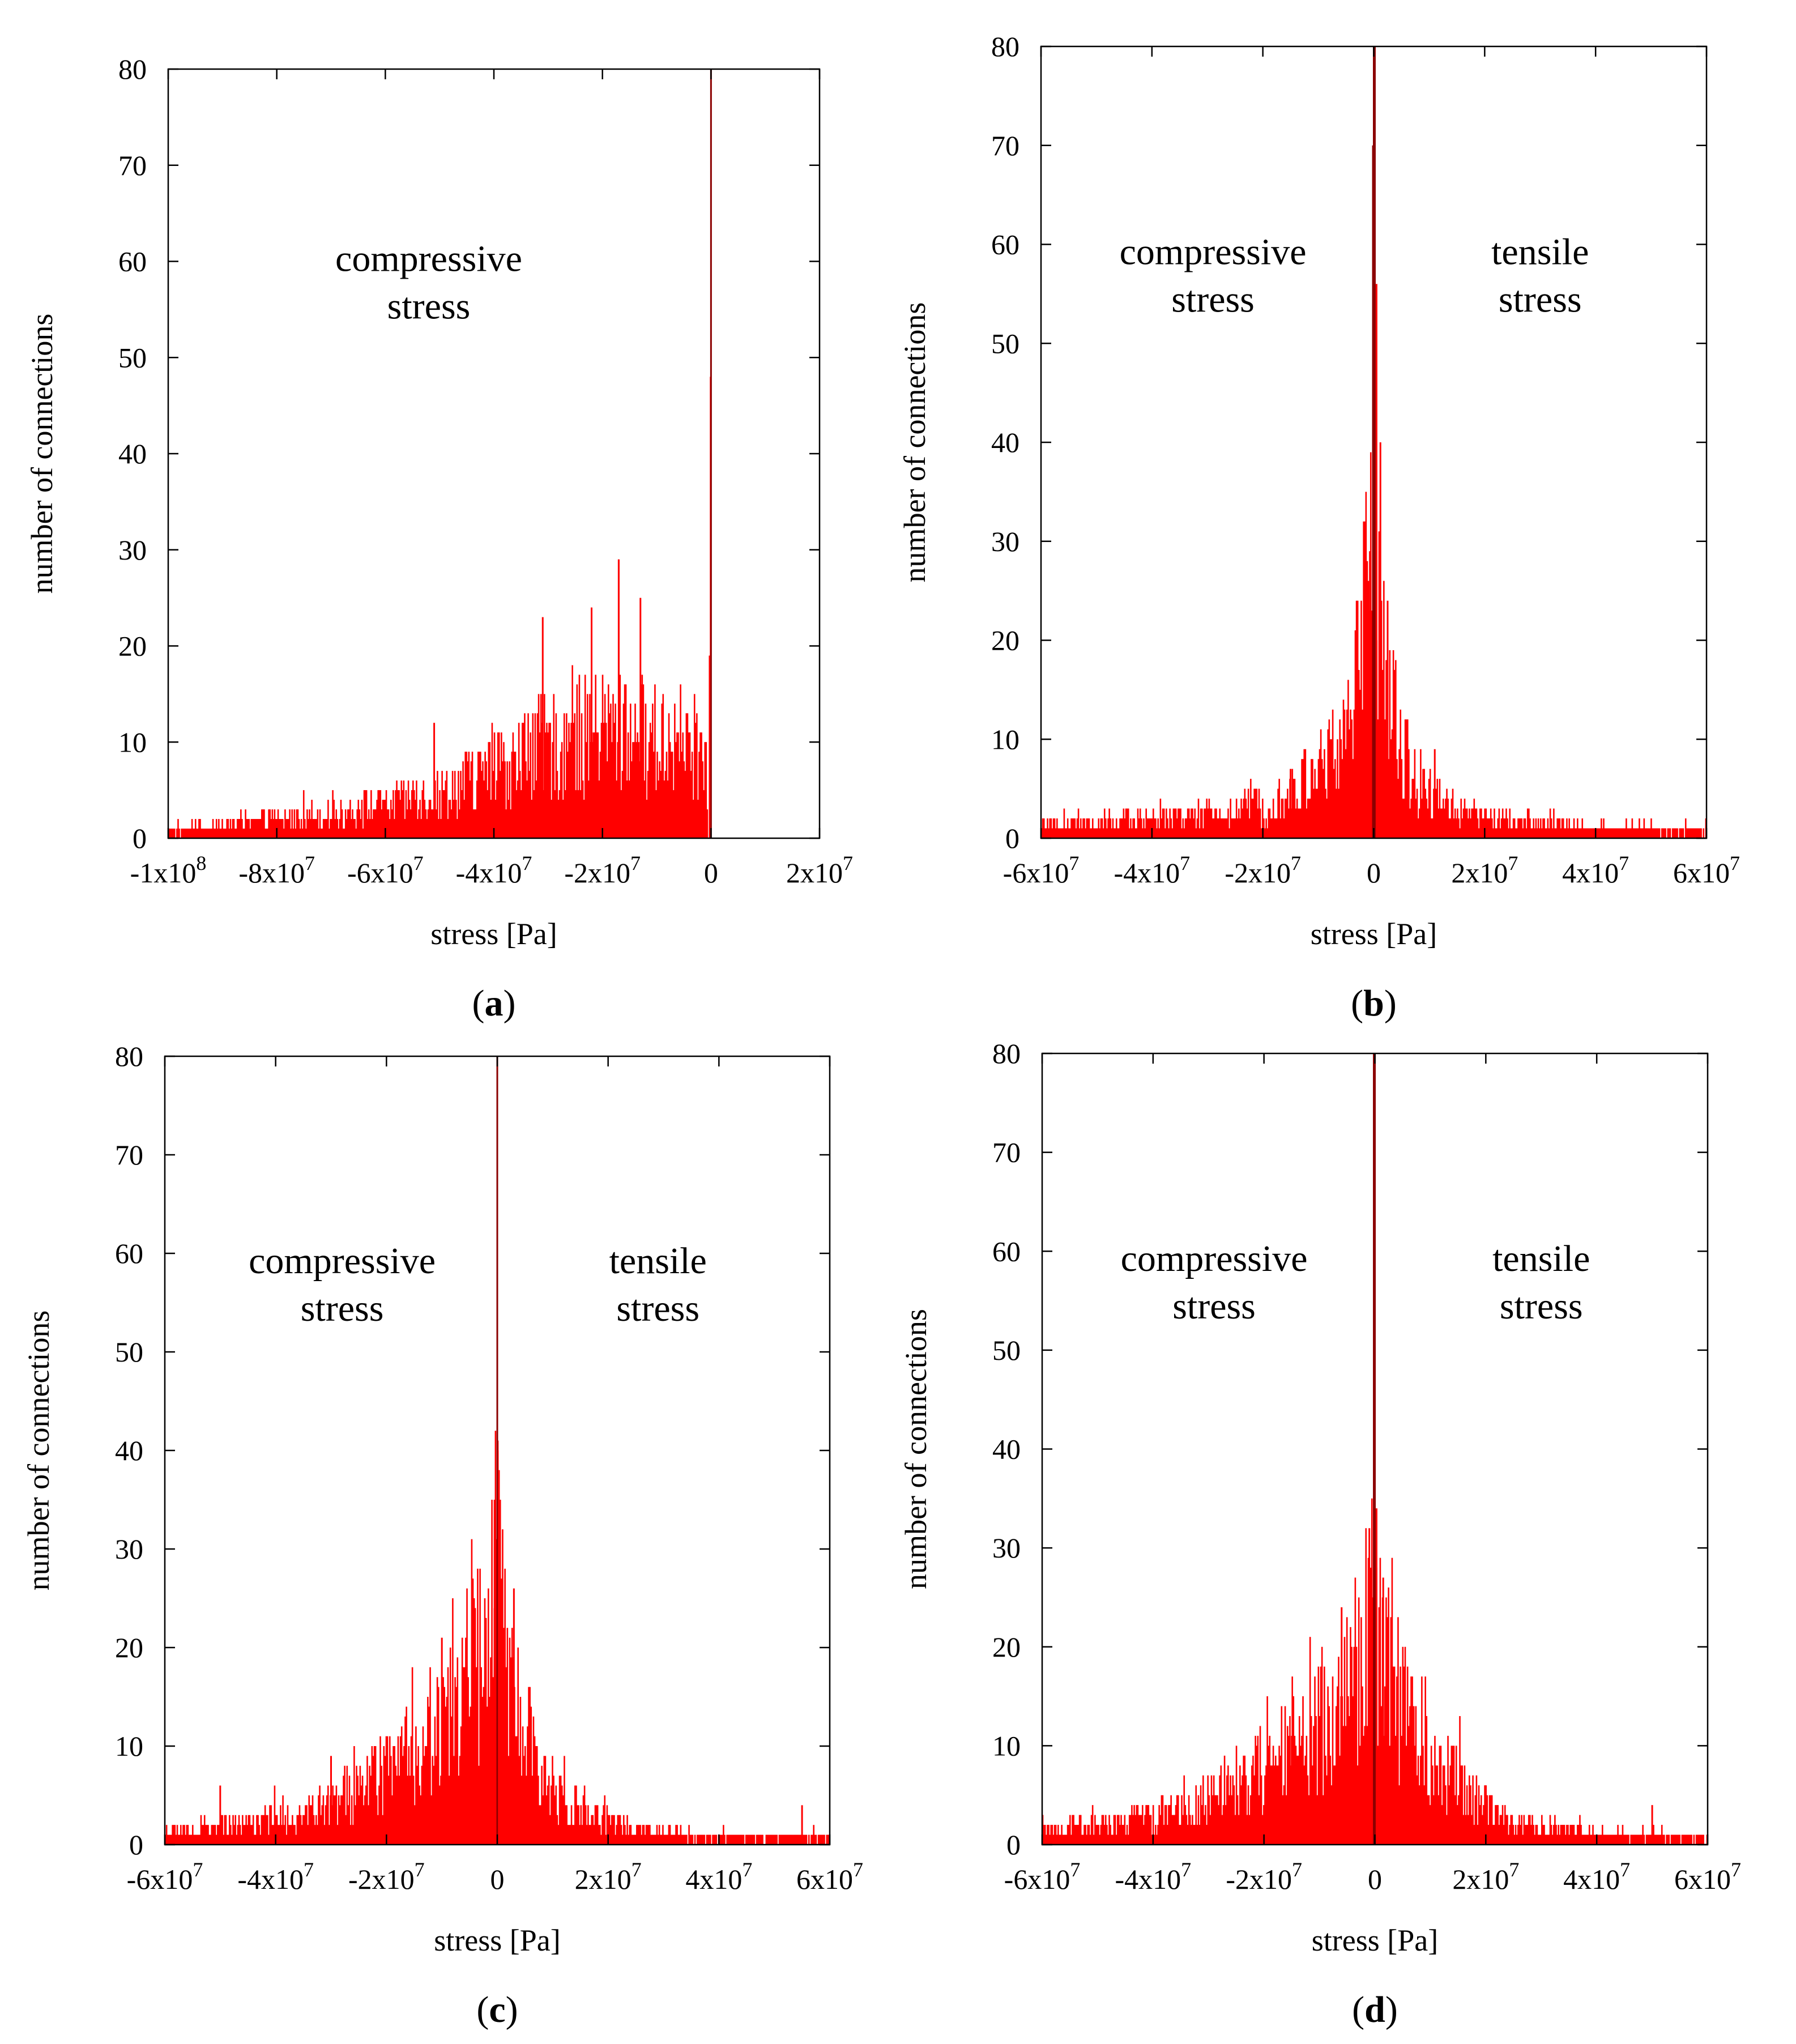  What do you see at coordinates (1374, 1003) in the screenshot?
I see `panel-label: (b)` at bounding box center [1374, 1003].